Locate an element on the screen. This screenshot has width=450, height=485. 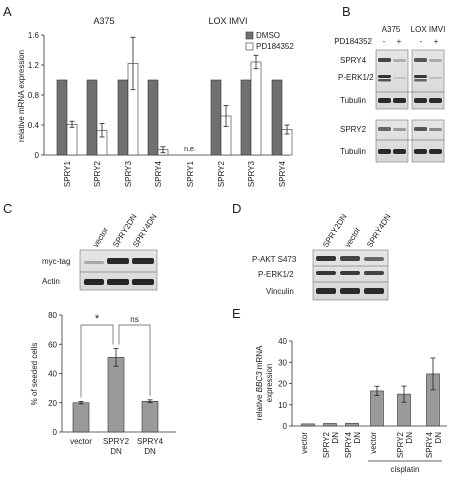
blot-b-row-label-tubulin-1: Tubulin is located at coordinates (353, 100).